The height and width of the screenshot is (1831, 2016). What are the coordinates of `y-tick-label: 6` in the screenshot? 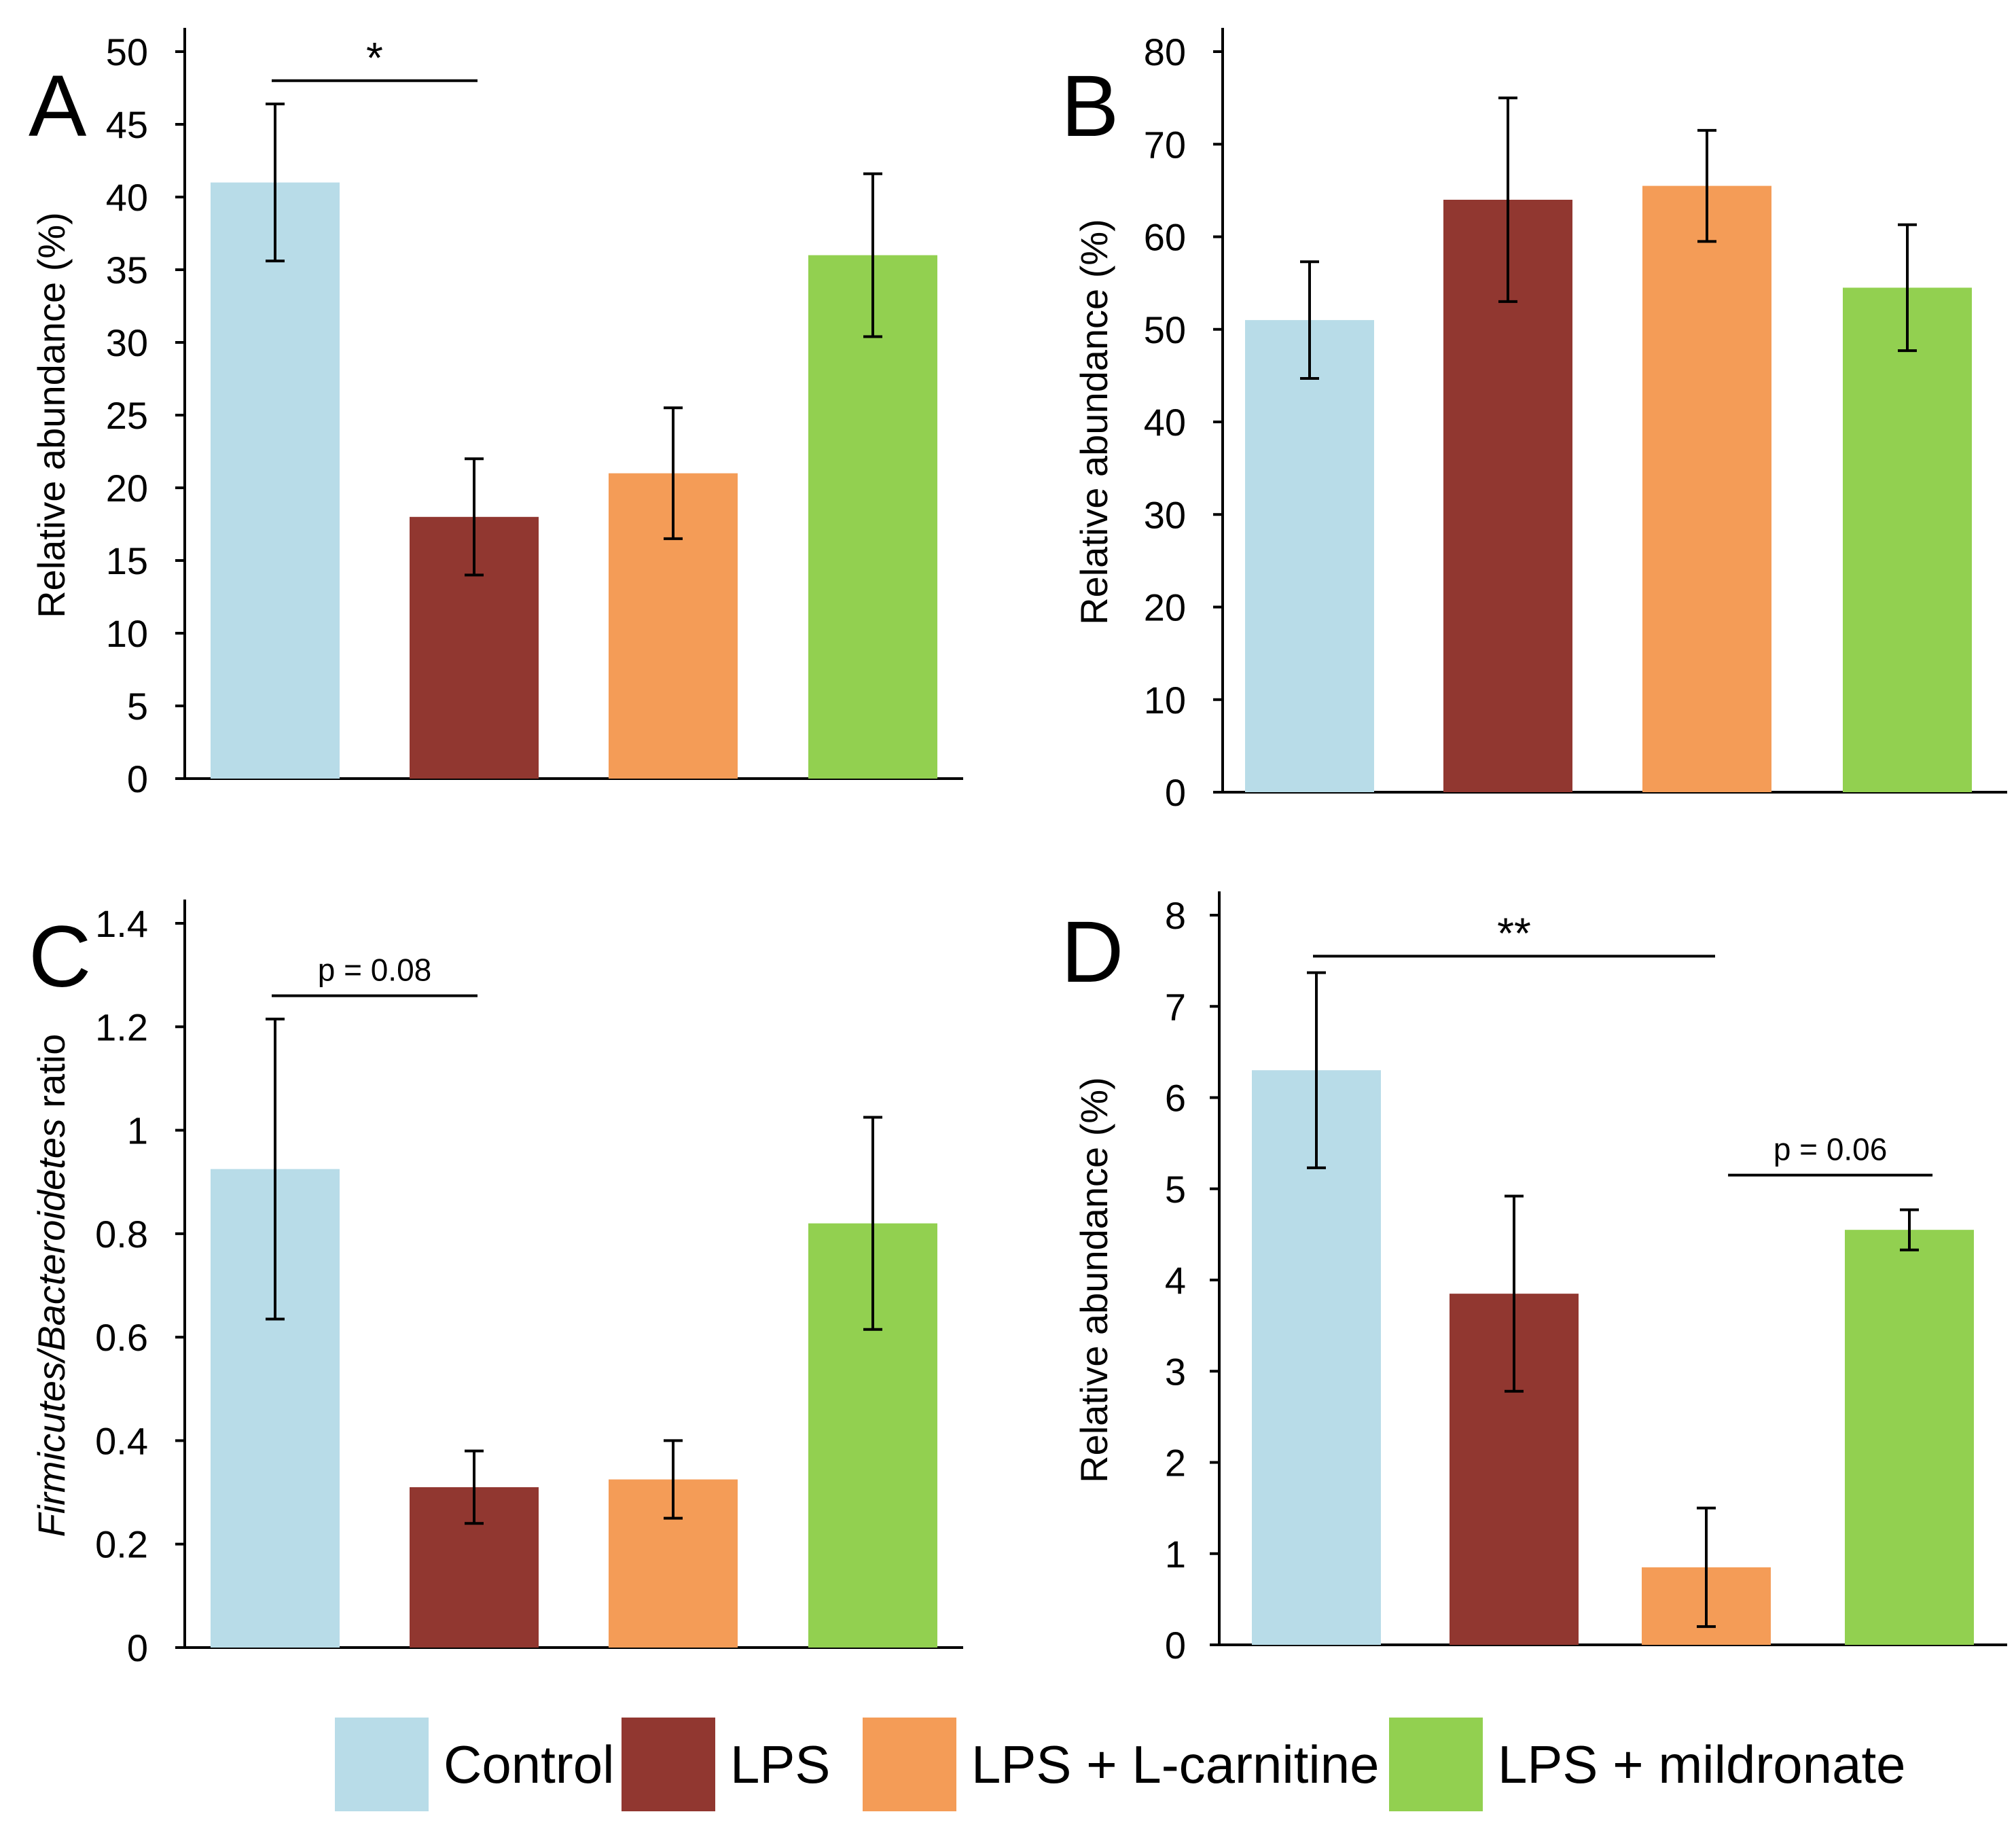 It's located at (1175, 1098).